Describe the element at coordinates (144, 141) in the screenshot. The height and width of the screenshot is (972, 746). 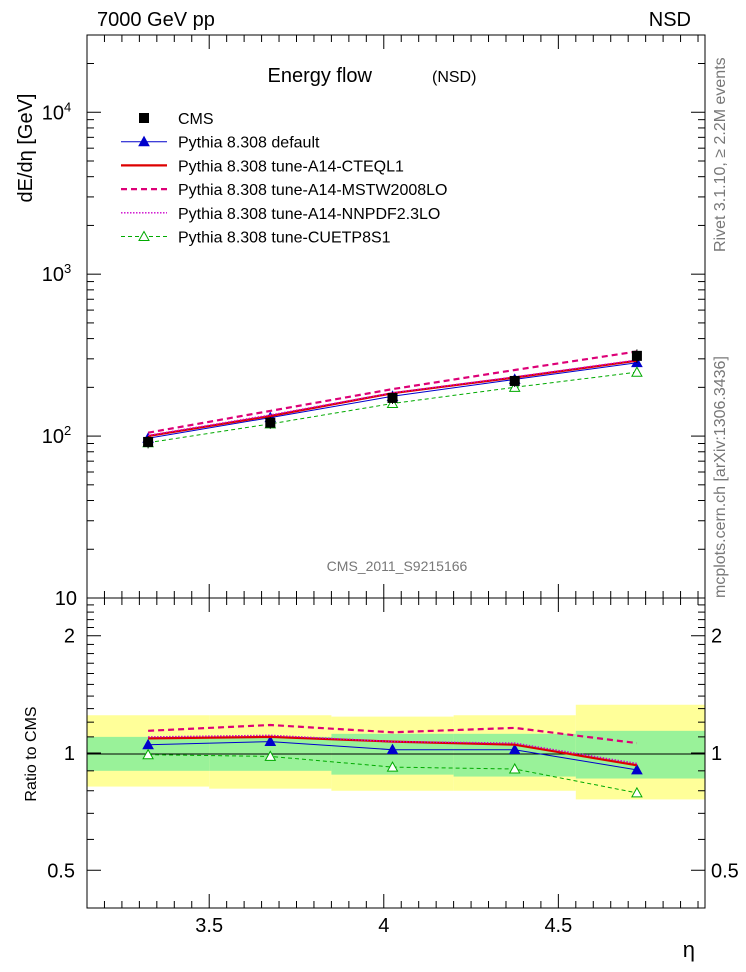
I see `legend-marker-default` at that location.